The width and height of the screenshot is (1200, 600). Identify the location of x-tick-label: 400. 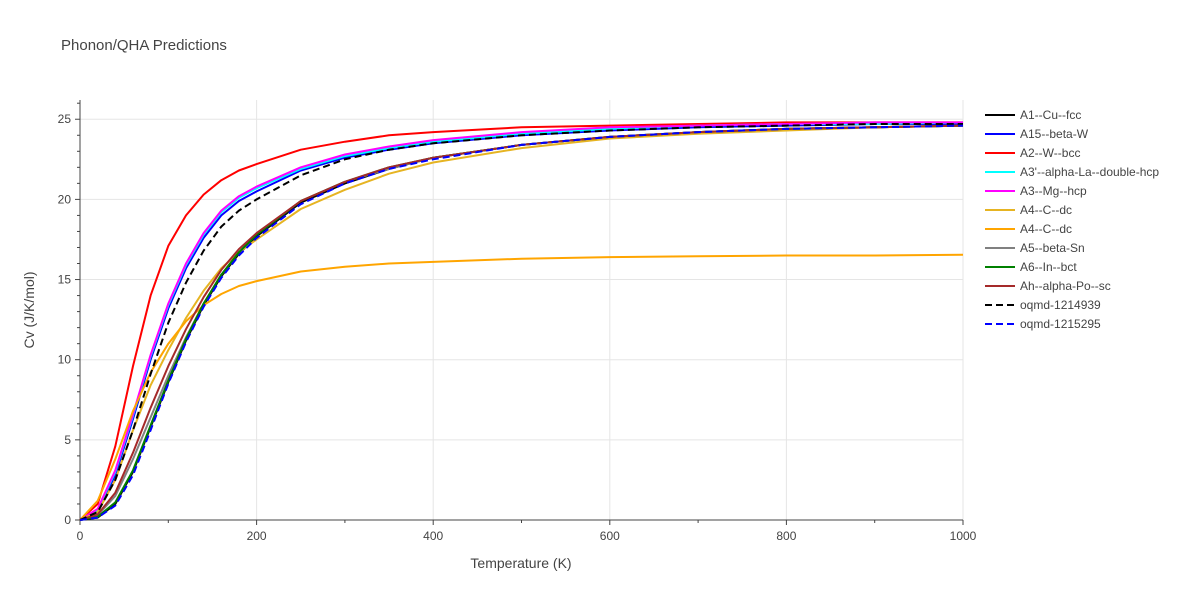
(433, 536).